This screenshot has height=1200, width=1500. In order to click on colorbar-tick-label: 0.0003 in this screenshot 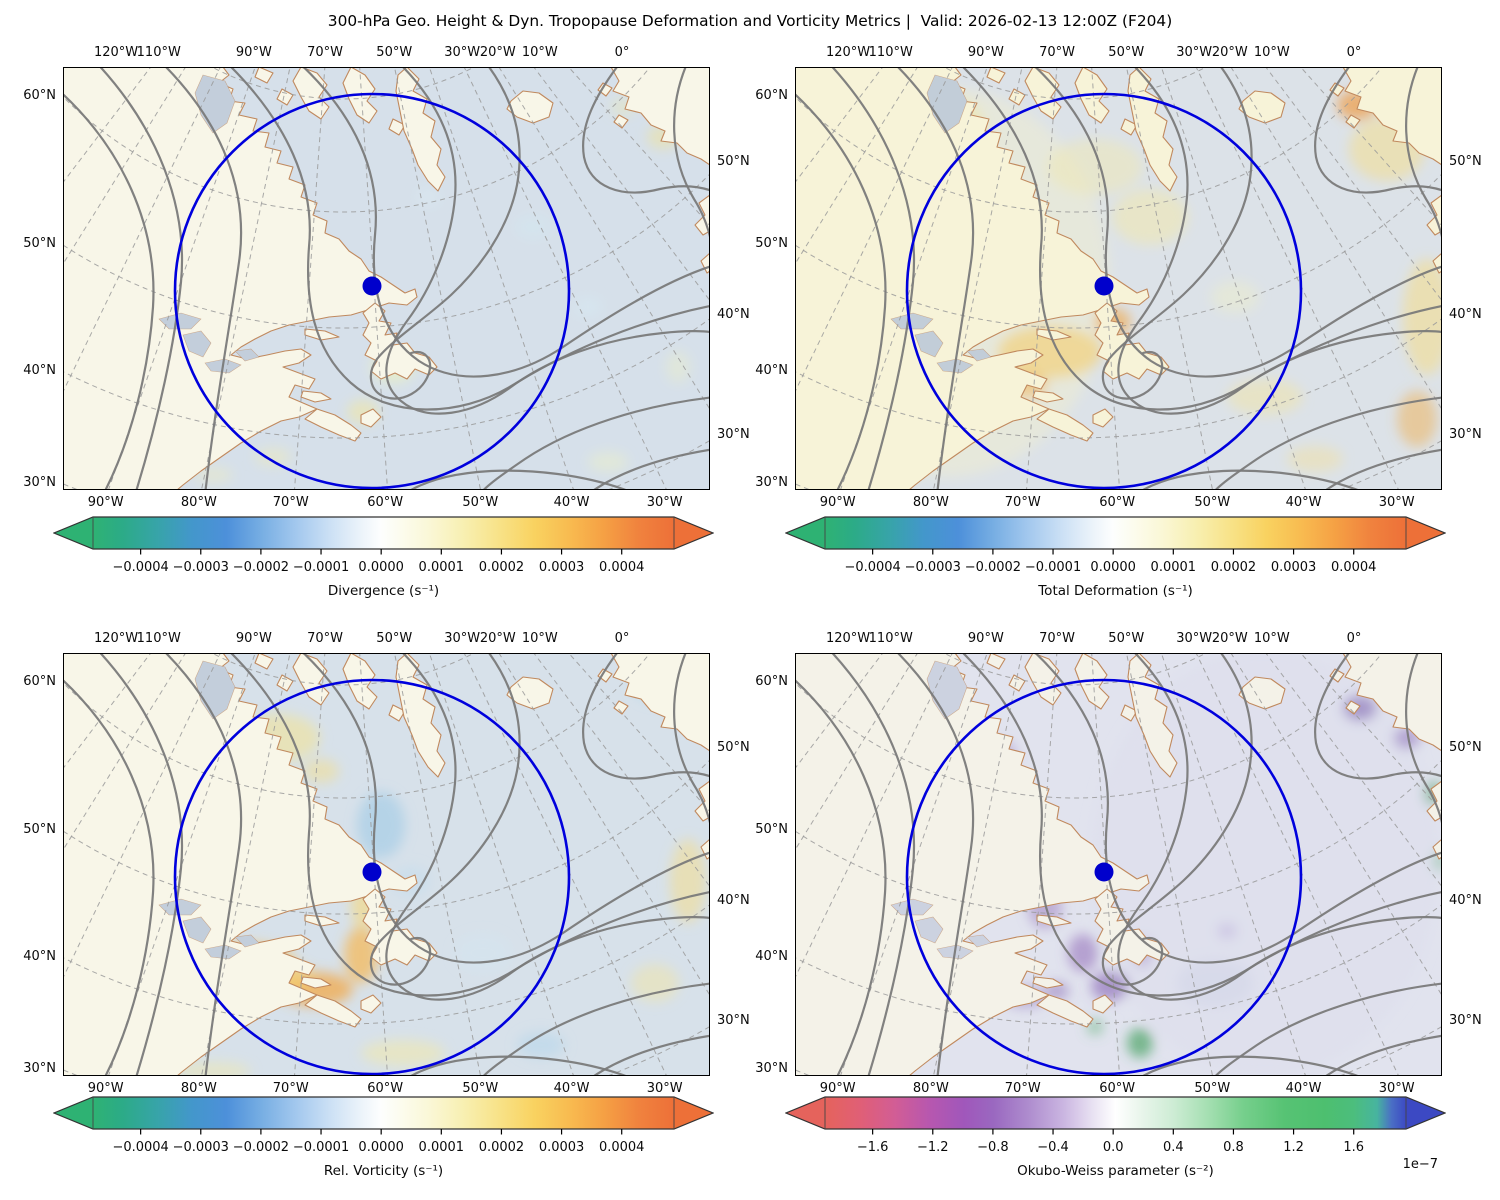, I will do `click(562, 1147)`.